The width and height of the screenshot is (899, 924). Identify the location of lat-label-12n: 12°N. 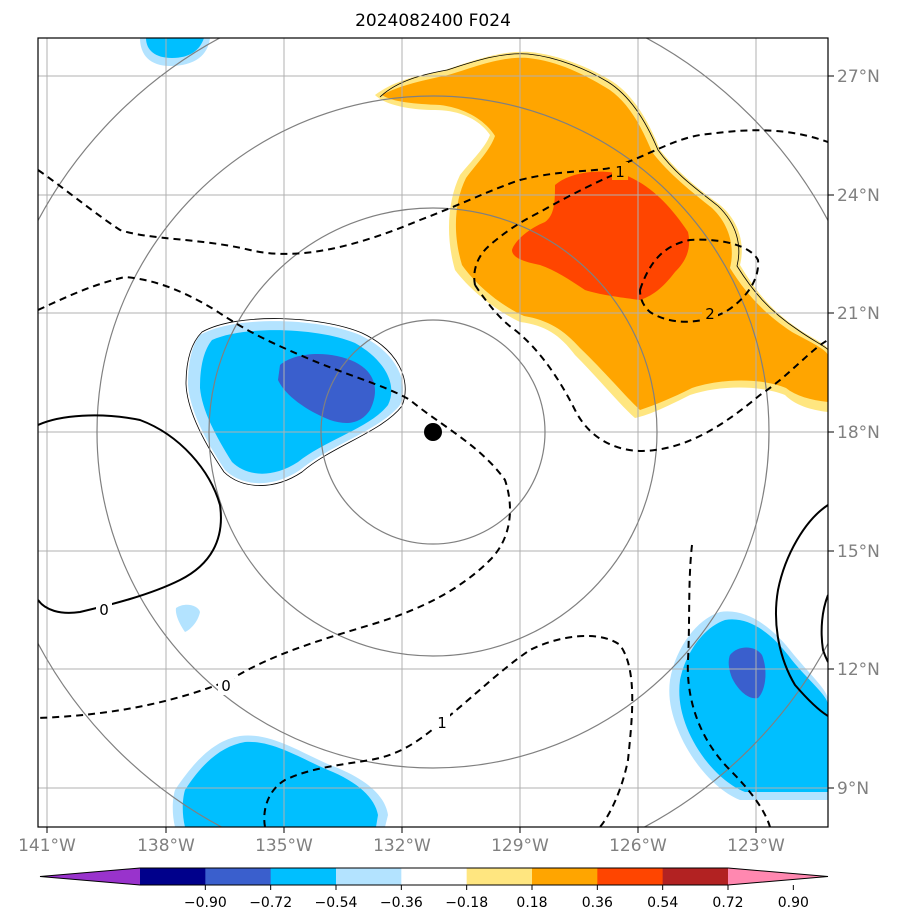
(858, 670).